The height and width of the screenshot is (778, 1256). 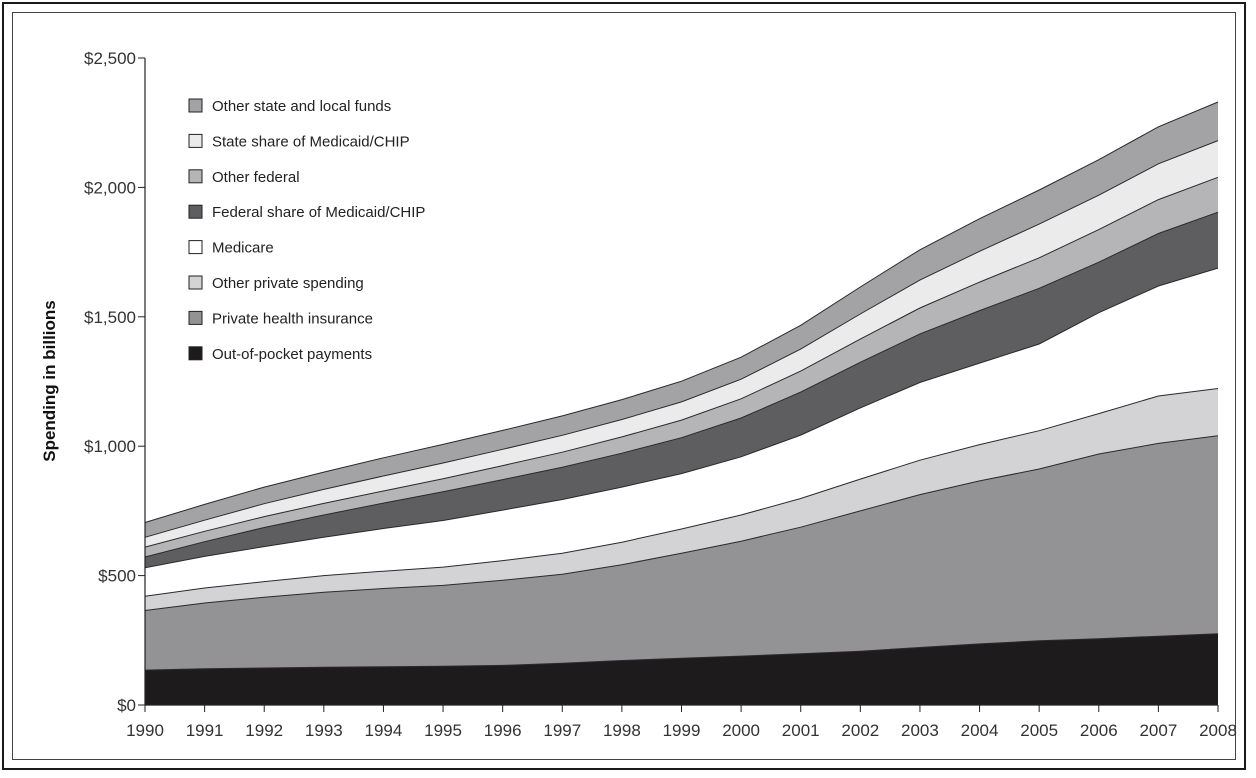 What do you see at coordinates (49, 381) in the screenshot?
I see `y-axis-label: Spending in billions` at bounding box center [49, 381].